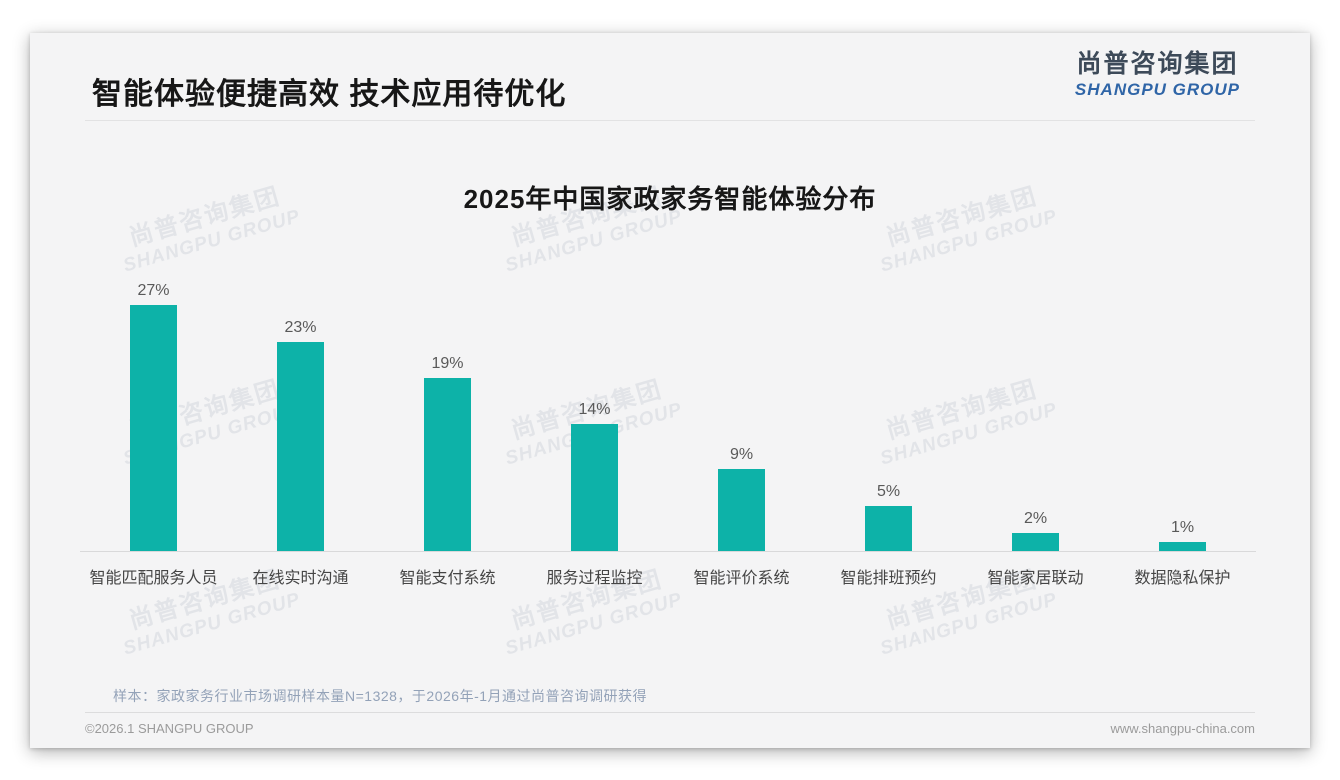  What do you see at coordinates (153, 291) in the screenshot?
I see `bar-value-label: 27%` at bounding box center [153, 291].